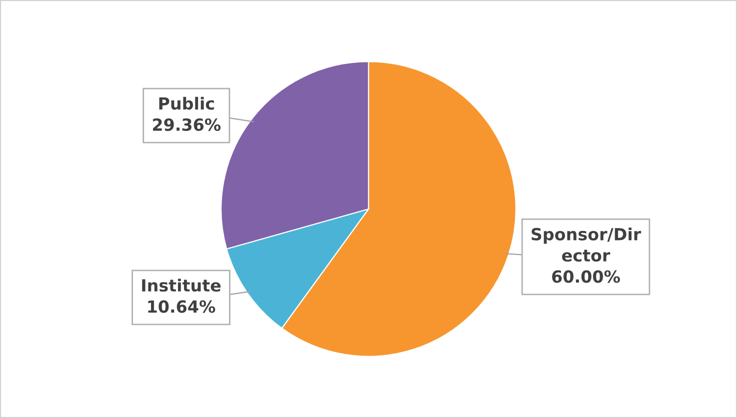  Describe the element at coordinates (587, 245) in the screenshot. I see `slice-label: Sponsor/Dir ector` at that location.